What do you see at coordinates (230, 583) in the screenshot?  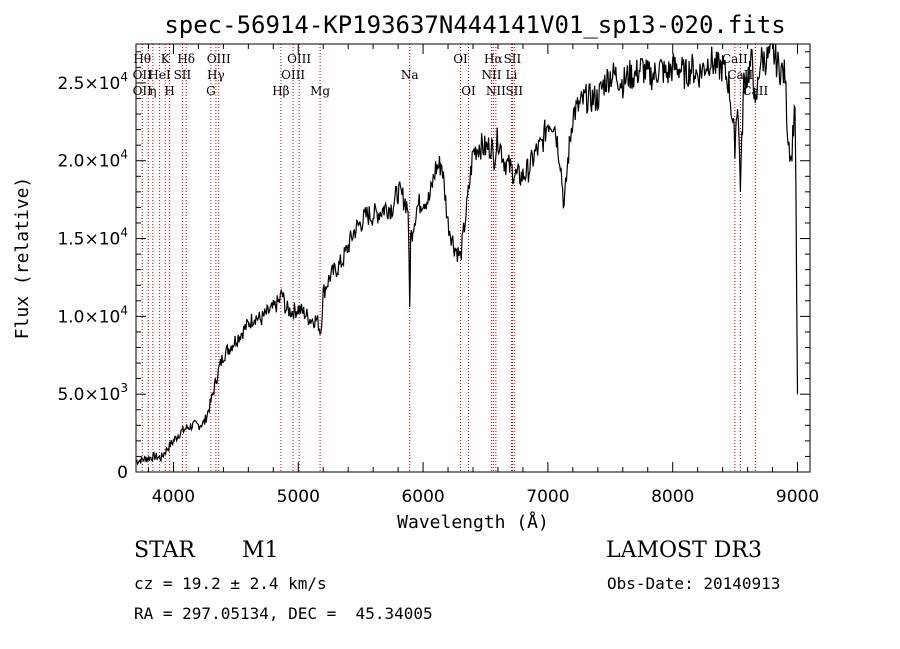 I see `redshift-text: cz = 19.2 ± 2.4 km/s` at bounding box center [230, 583].